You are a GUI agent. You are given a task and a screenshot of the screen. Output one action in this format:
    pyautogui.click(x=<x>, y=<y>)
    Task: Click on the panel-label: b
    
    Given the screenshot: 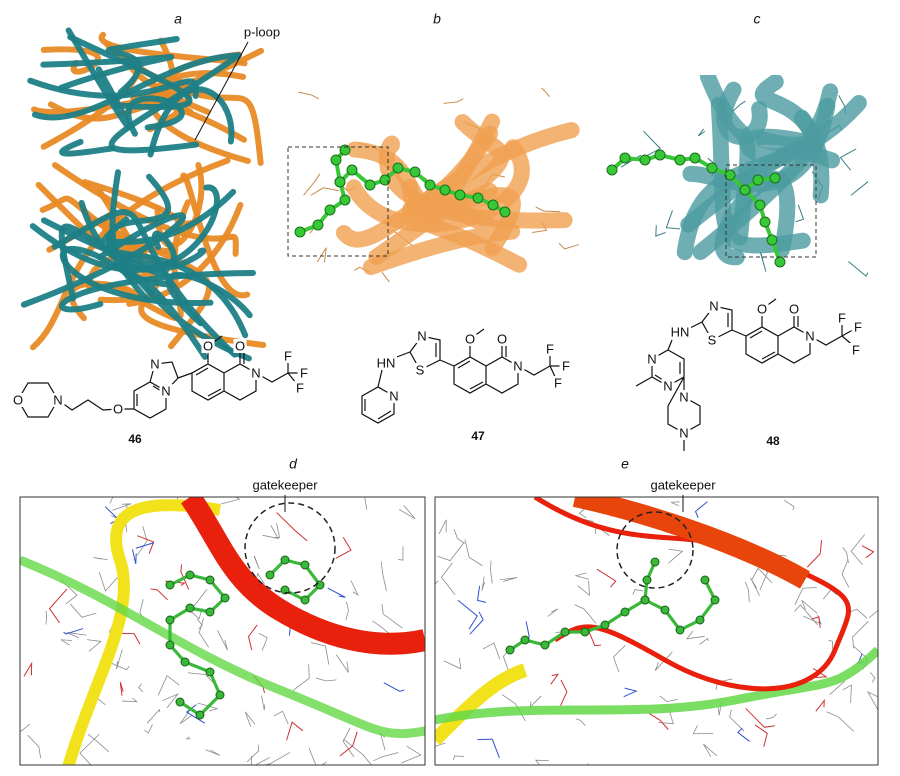 What is the action you would take?
    pyautogui.click(x=437, y=19)
    